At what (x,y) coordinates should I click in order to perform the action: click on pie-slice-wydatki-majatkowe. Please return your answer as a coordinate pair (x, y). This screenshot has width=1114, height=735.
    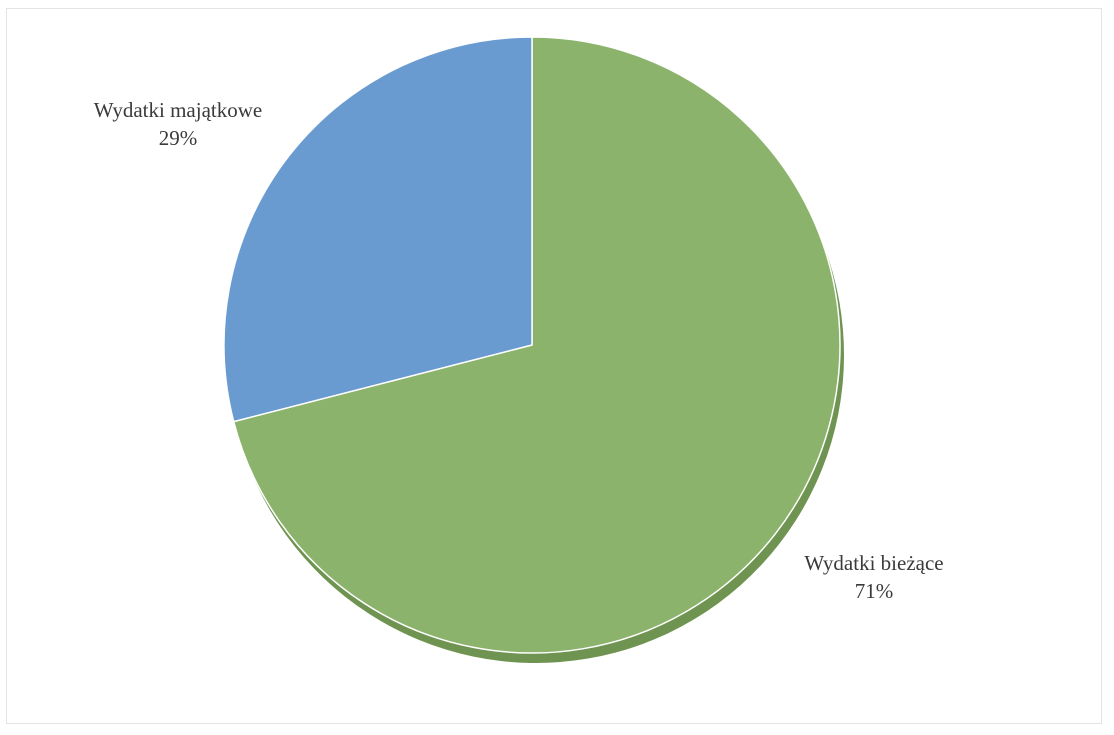
    Looking at the image, I should click on (378, 229).